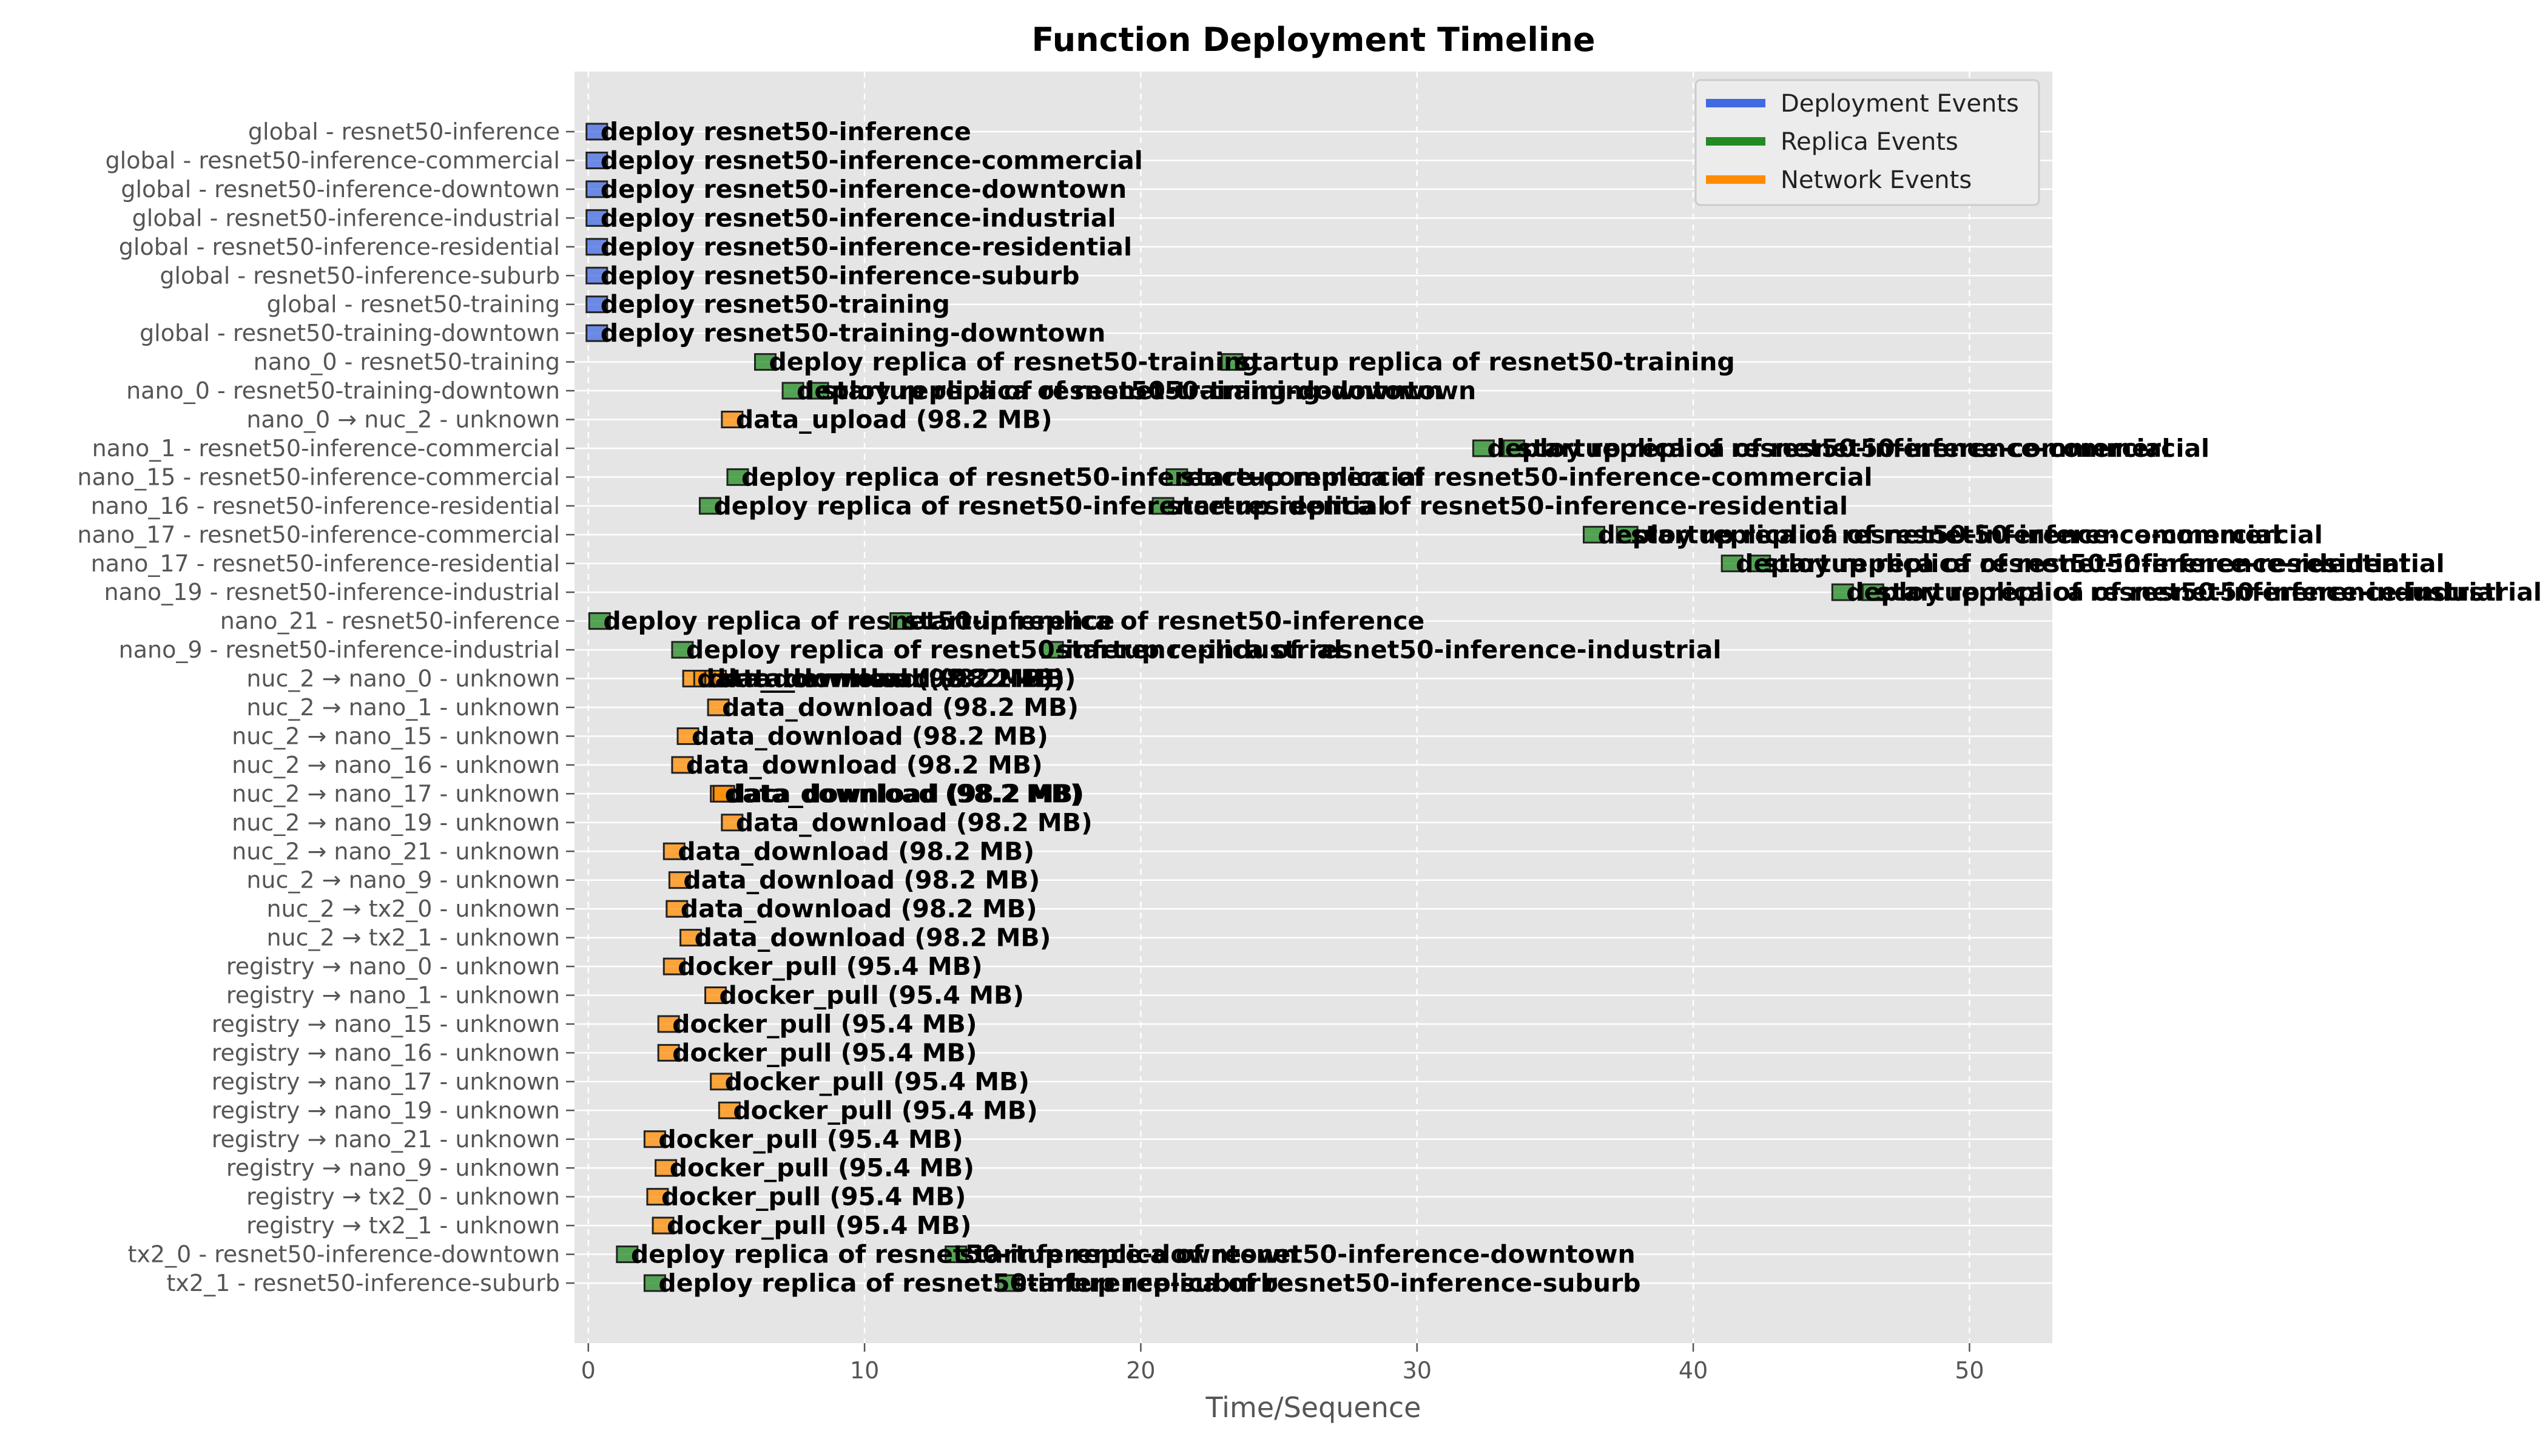  What do you see at coordinates (1485, 362) in the screenshot?
I see `replica-event-label: startup replica of resnet50-training` at bounding box center [1485, 362].